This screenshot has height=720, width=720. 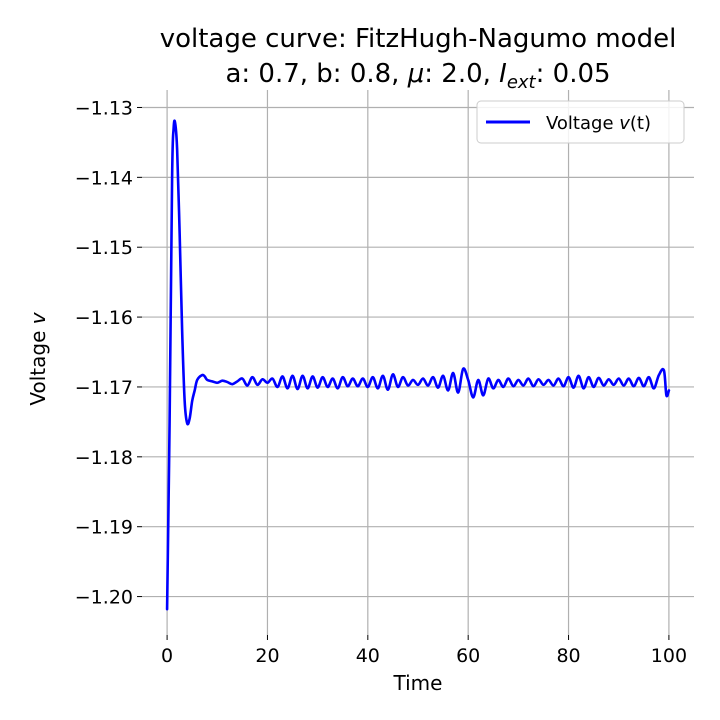 I want to click on y-tick-label: −1.13, so click(x=104, y=108).